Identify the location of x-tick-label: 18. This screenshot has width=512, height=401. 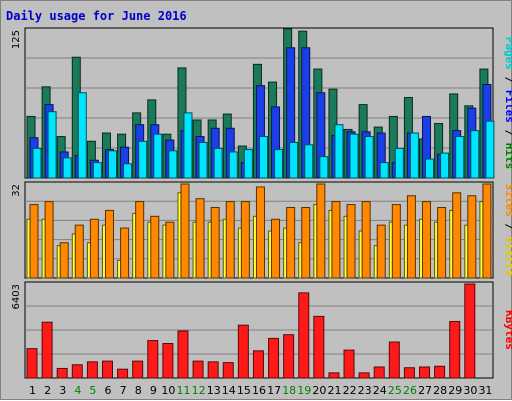
(289, 390).